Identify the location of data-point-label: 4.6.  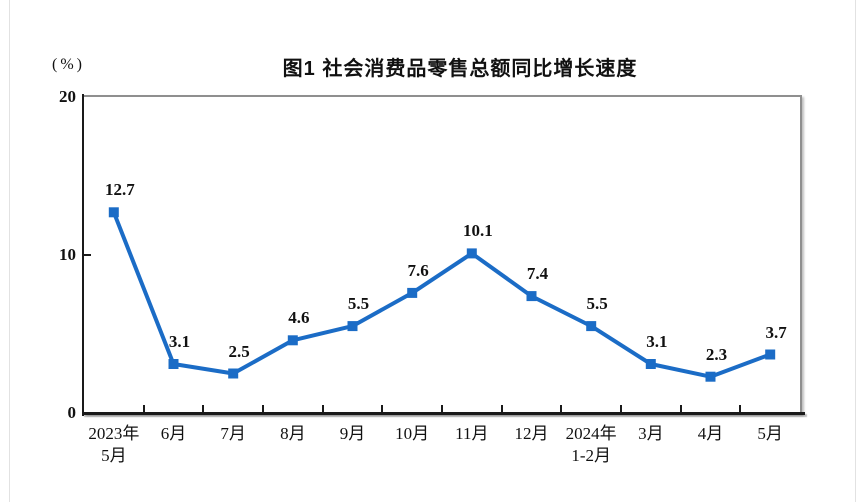
(299, 318).